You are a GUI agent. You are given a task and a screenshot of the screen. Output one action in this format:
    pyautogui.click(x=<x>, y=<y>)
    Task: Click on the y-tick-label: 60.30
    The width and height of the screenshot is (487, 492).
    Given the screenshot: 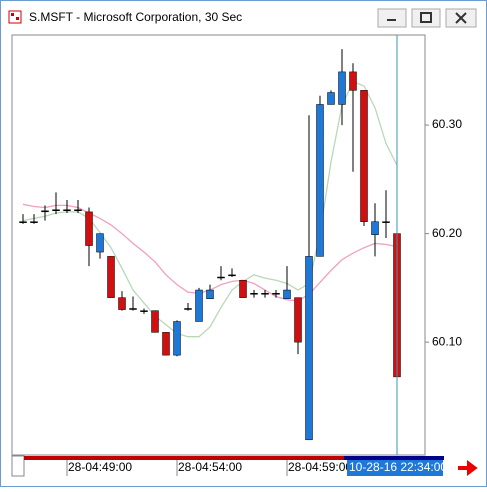 What is the action you would take?
    pyautogui.click(x=447, y=124)
    